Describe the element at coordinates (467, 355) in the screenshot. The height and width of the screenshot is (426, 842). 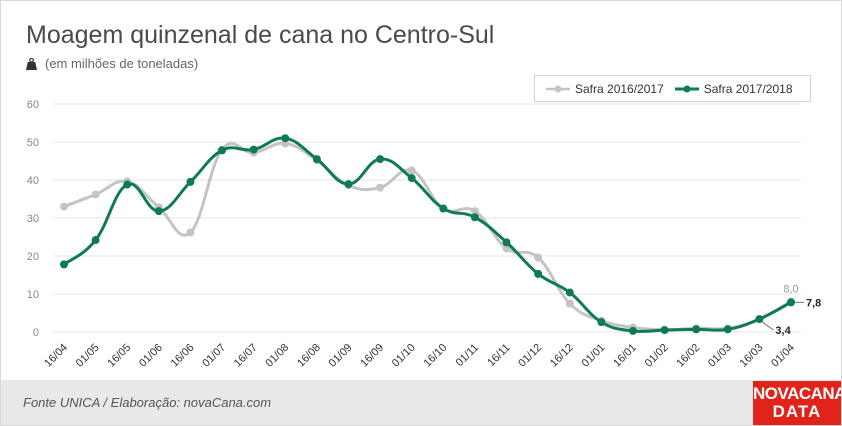
I see `x-tick-label: 01/11` at that location.